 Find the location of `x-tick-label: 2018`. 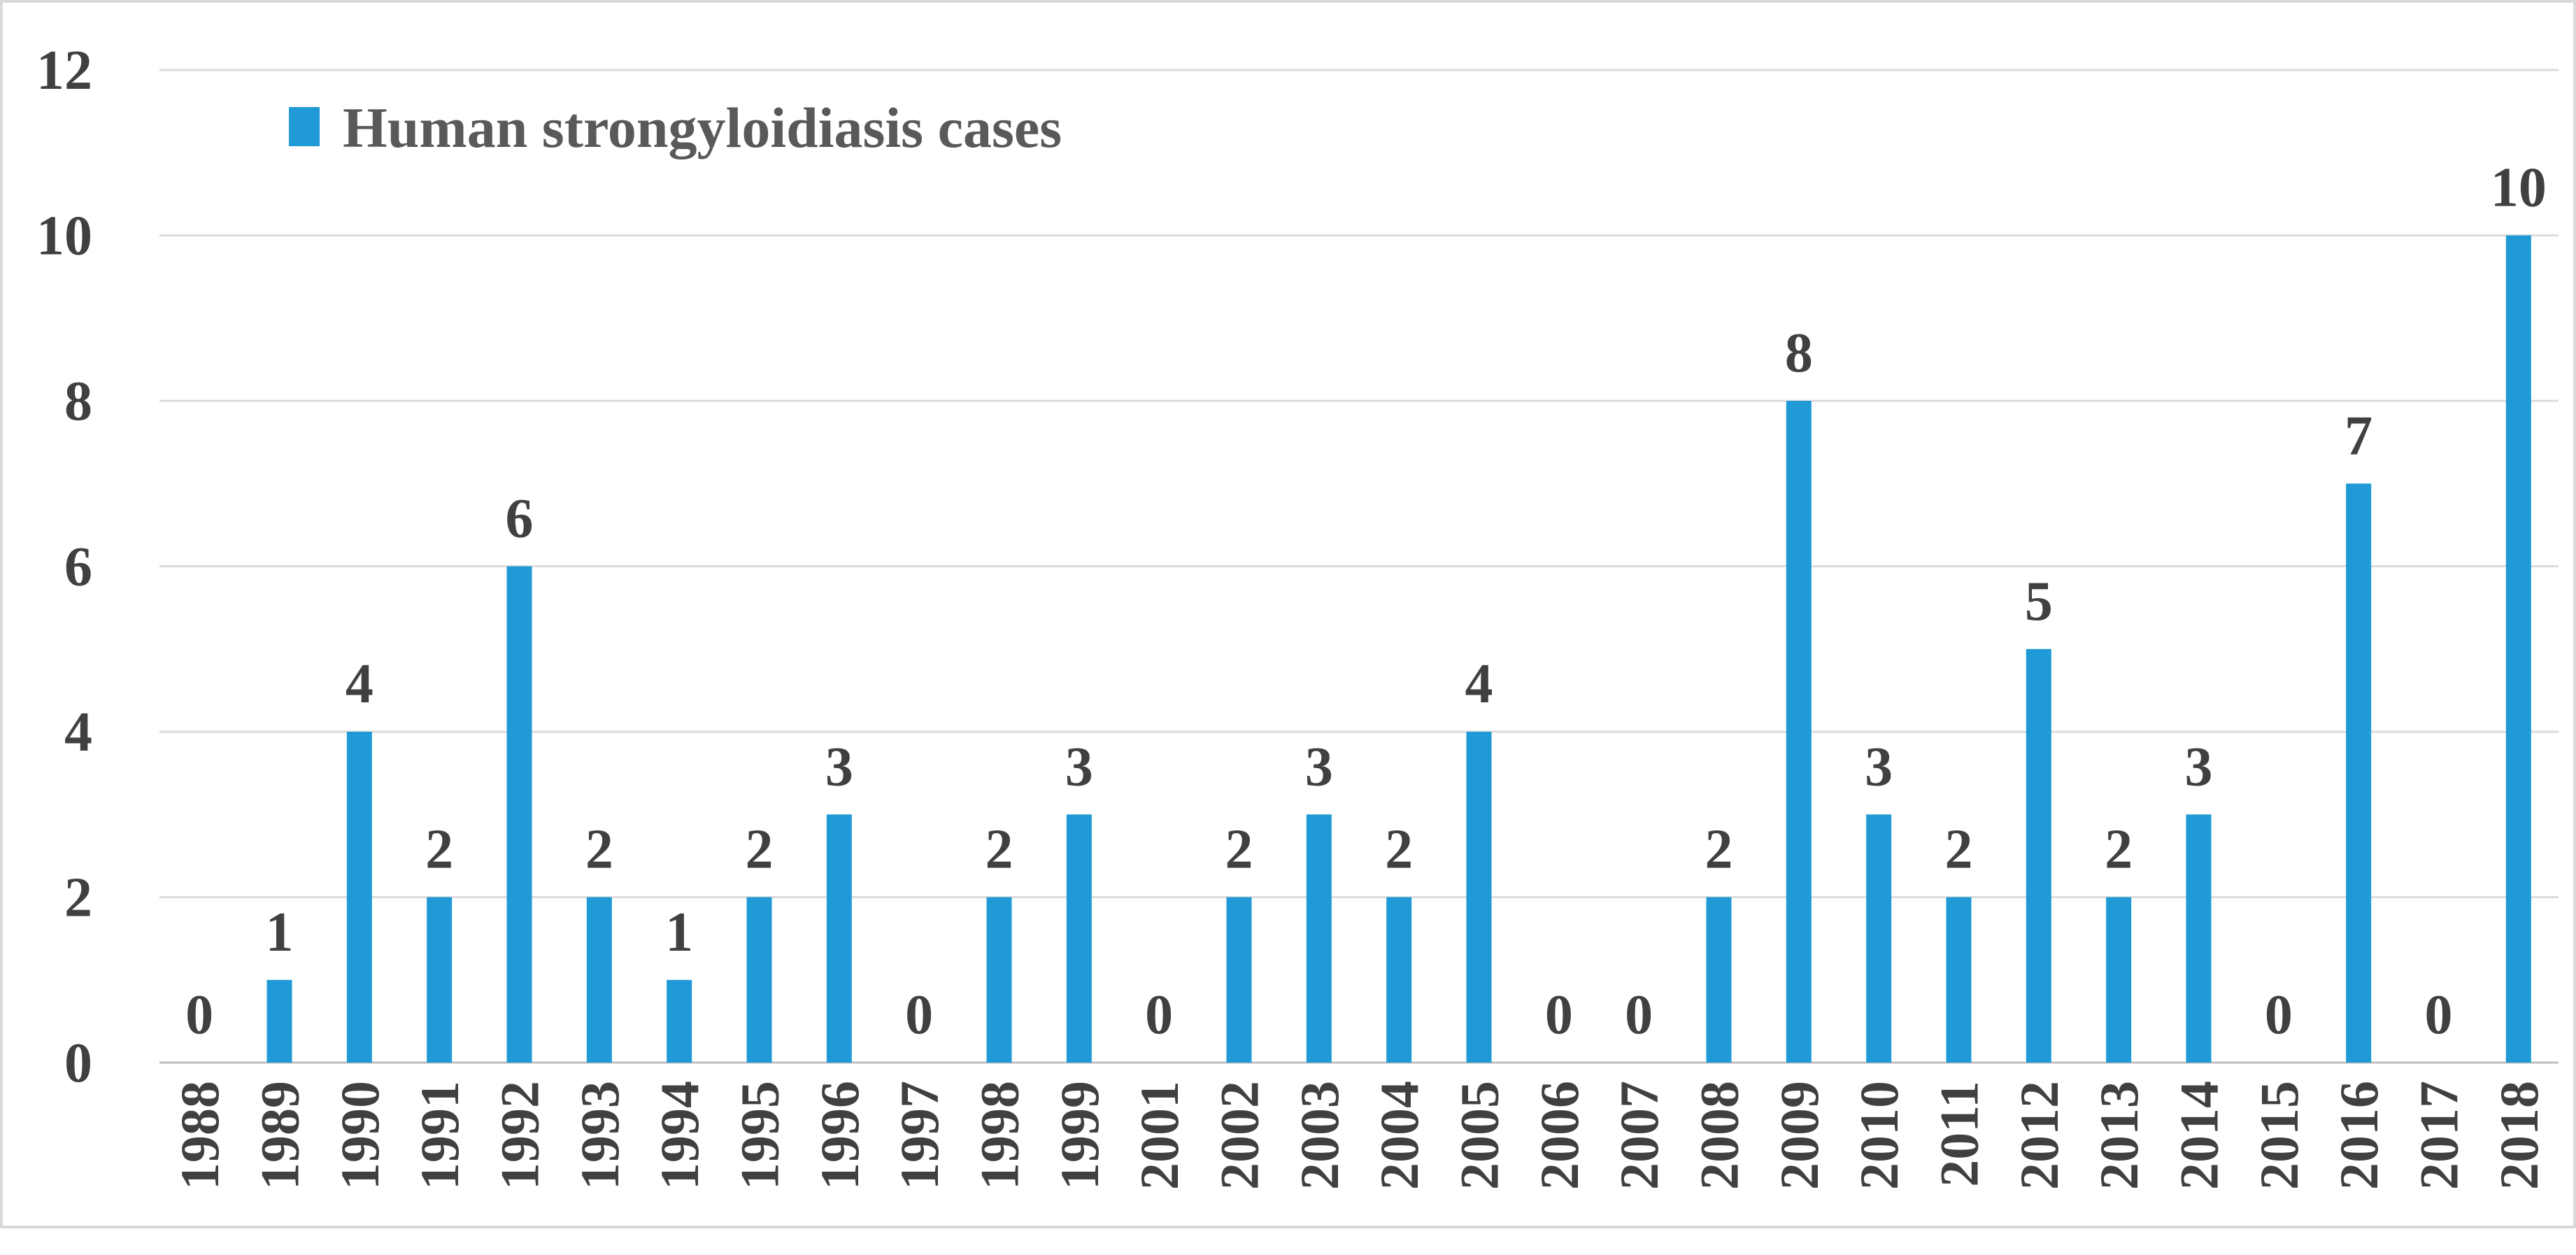

x-tick-label: 2018 is located at coordinates (2519, 1135).